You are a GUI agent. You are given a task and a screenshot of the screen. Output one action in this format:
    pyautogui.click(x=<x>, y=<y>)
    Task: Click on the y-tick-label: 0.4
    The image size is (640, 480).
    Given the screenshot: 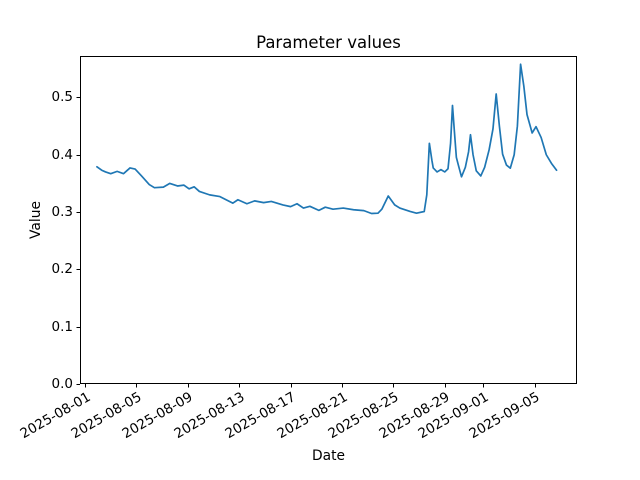 What is the action you would take?
    pyautogui.click(x=62, y=154)
    